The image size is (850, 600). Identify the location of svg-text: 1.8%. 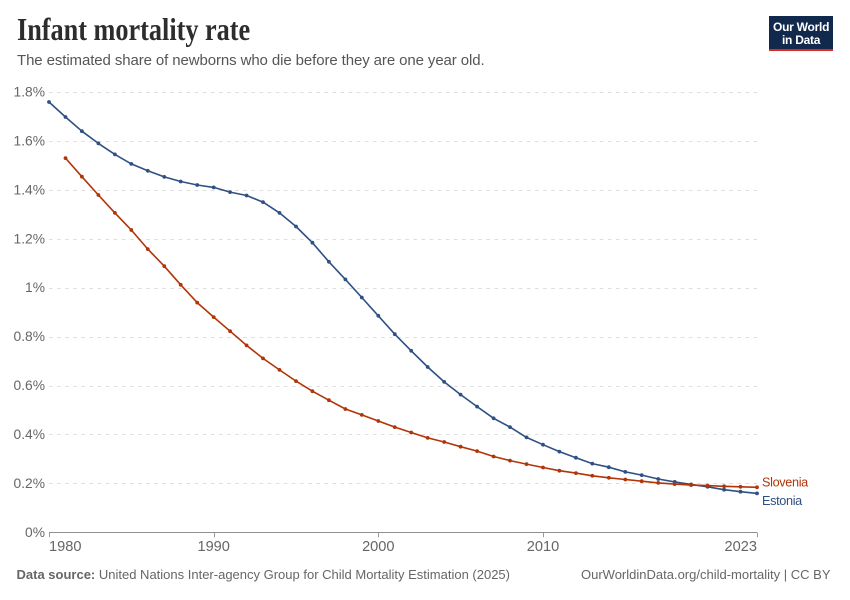
(29, 92).